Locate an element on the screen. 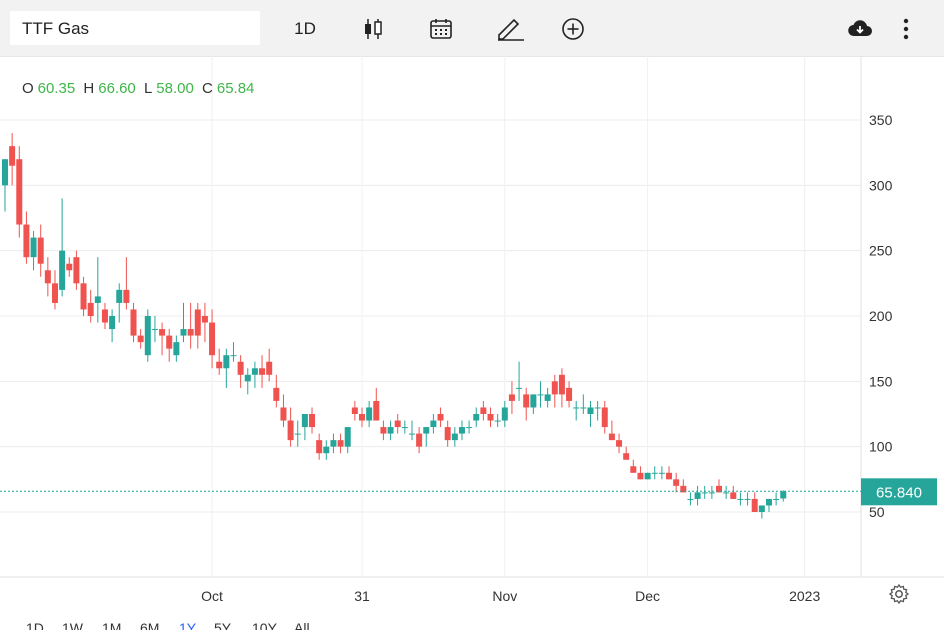  range-button-5y: 5Y is located at coordinates (223, 625).